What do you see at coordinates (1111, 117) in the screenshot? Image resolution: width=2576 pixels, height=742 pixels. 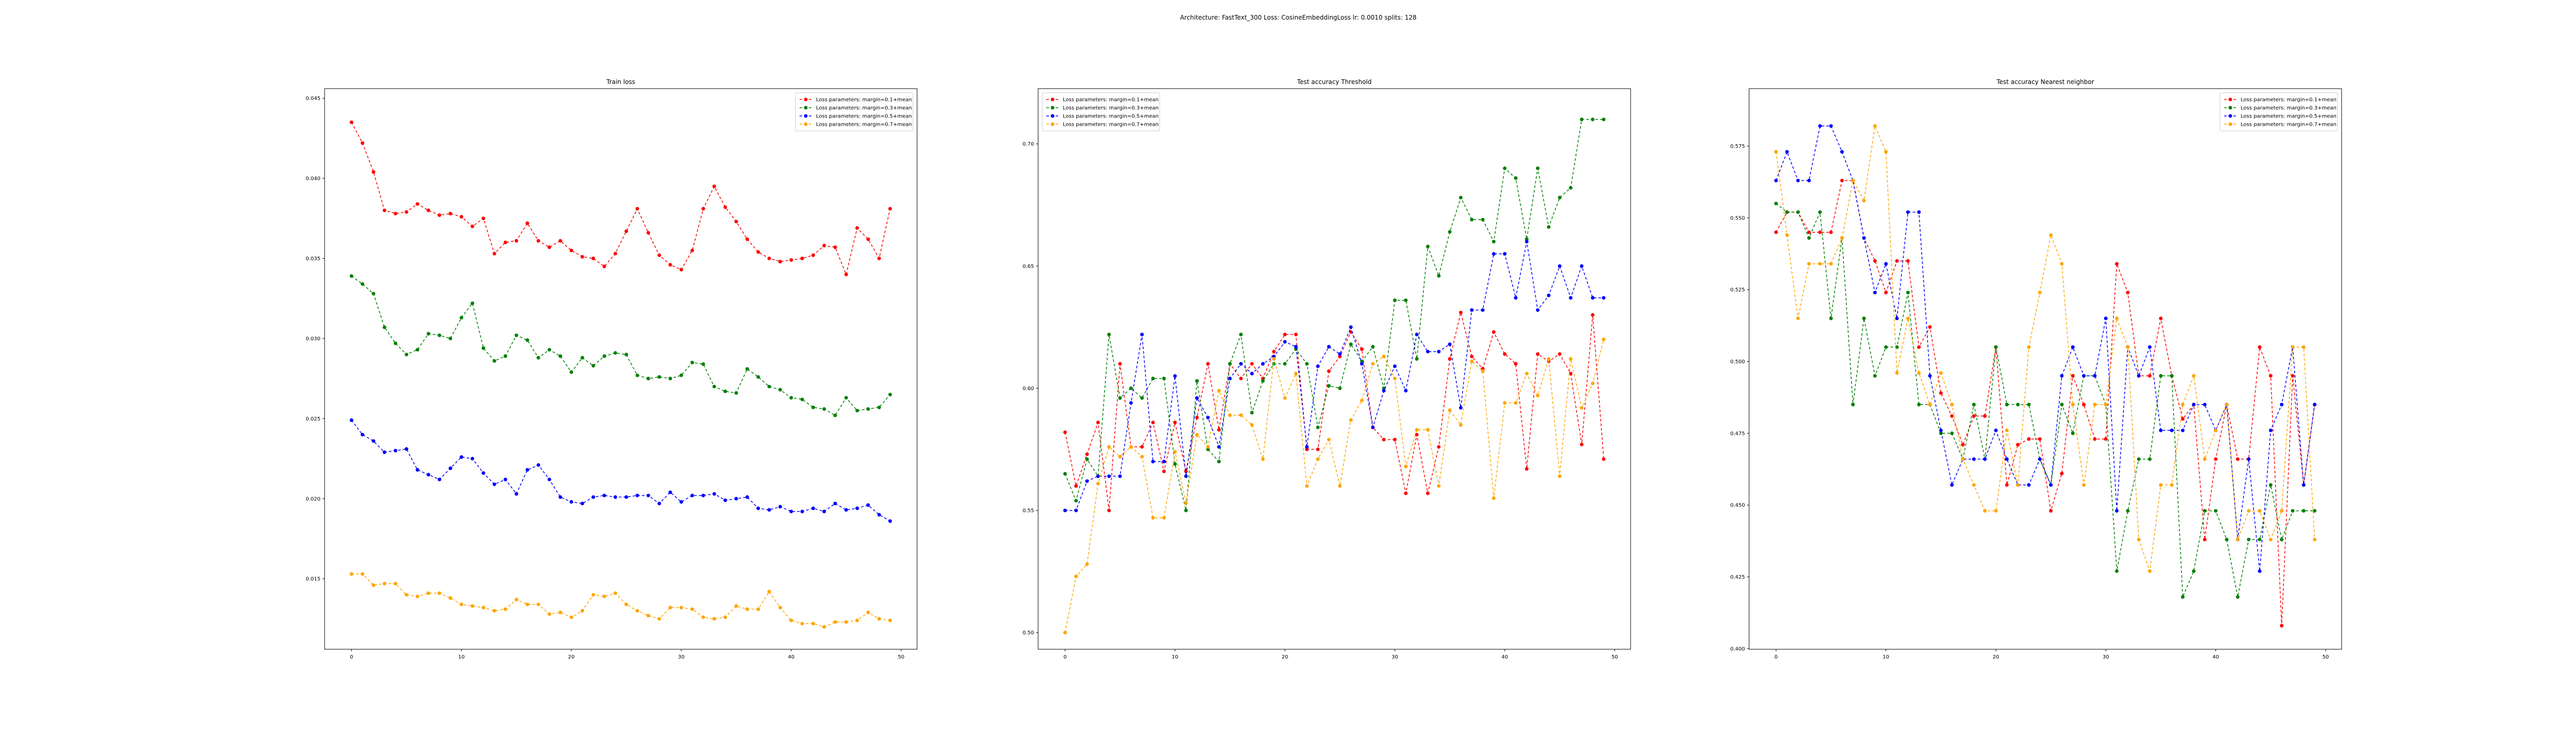 I see `legend-label: Loss parameters: margin=0.5+mean` at bounding box center [1111, 117].